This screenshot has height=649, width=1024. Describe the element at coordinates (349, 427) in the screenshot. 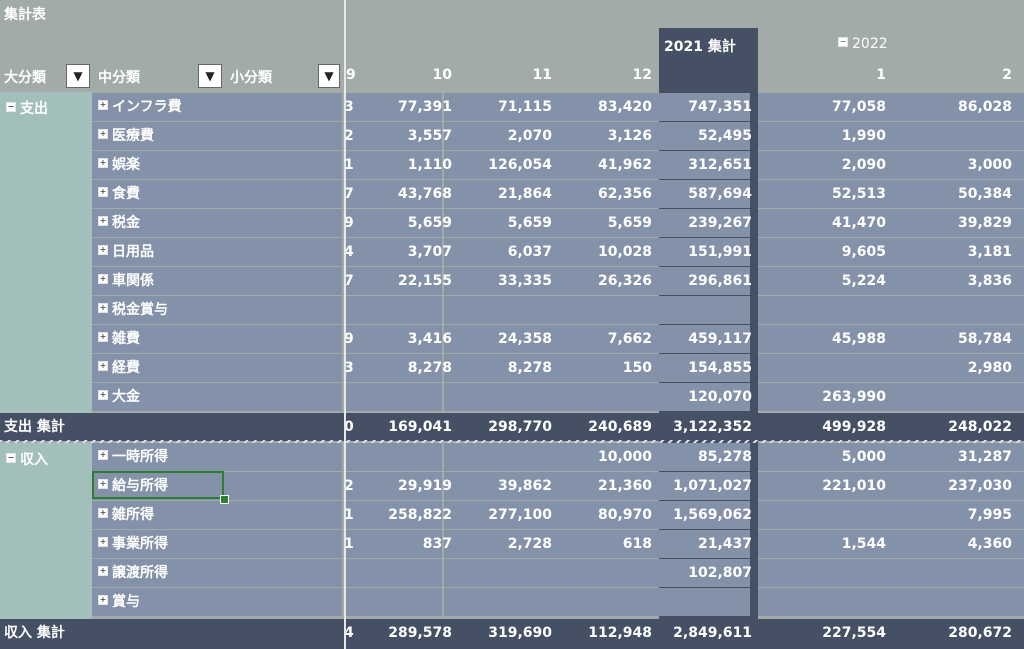

I see `cell-partial: 0` at that location.